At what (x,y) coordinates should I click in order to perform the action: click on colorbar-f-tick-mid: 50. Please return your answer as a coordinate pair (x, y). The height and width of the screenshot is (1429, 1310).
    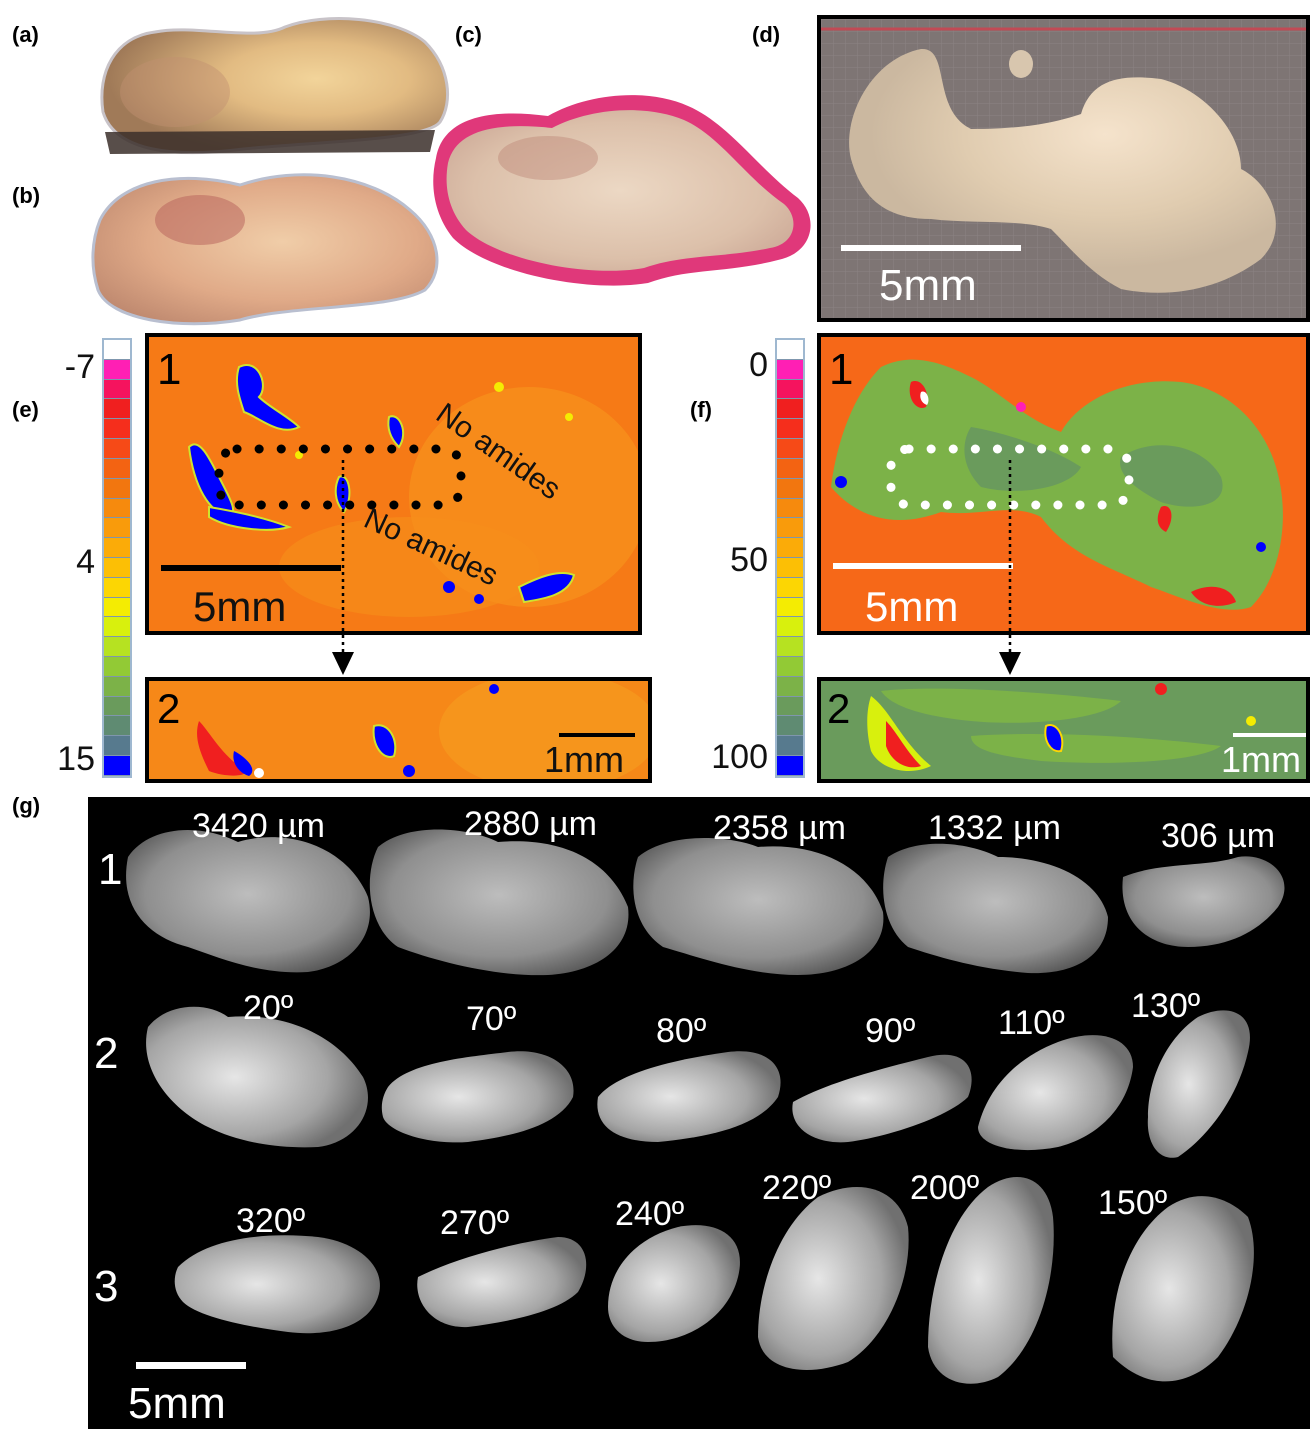
    Looking at the image, I should click on (749, 560).